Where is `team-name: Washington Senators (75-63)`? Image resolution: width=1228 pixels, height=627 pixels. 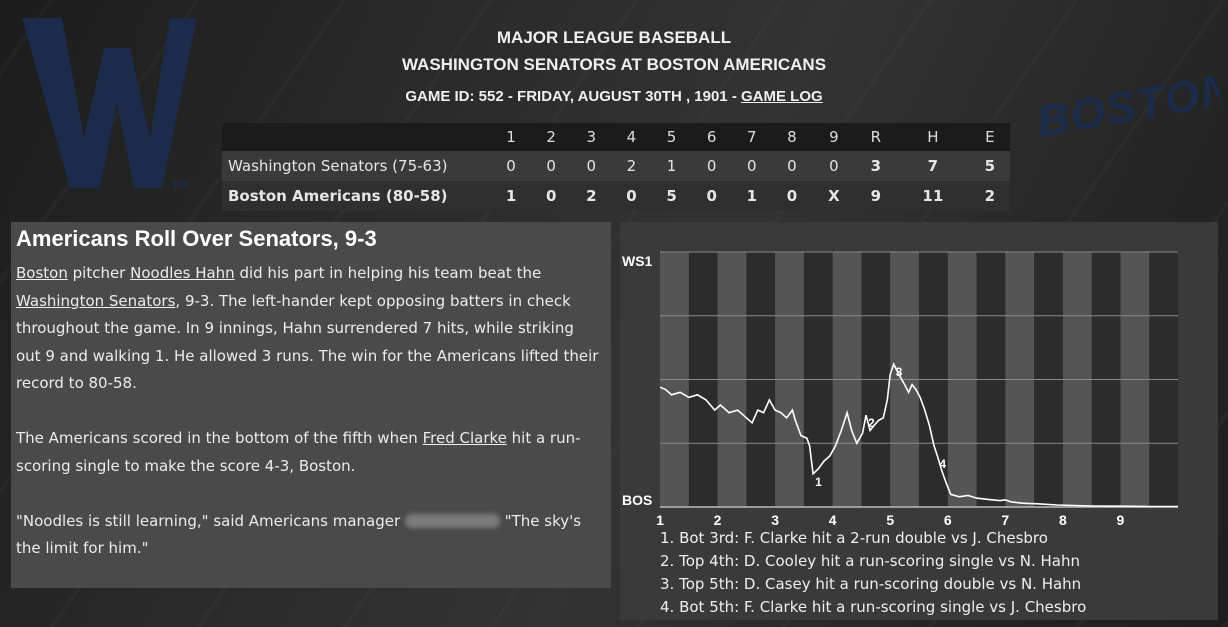 team-name: Washington Senators (75-63) is located at coordinates (356, 166).